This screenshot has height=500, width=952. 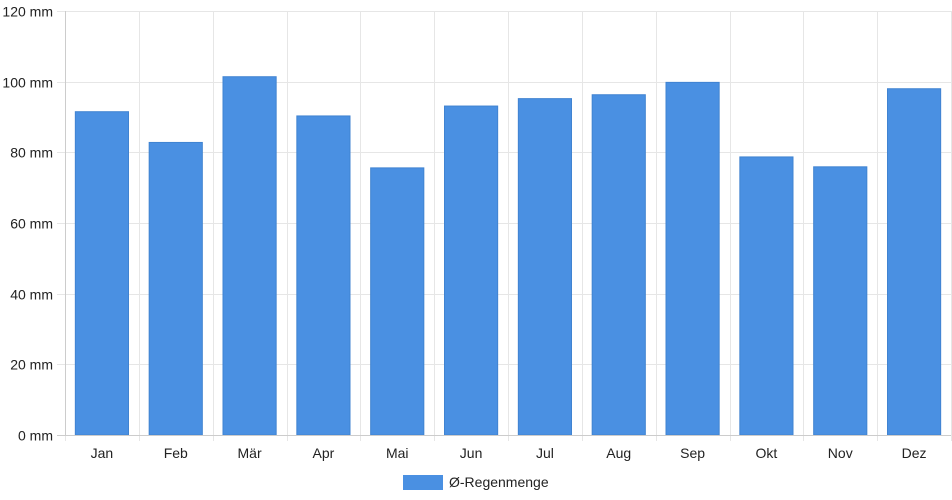 I want to click on y-tick-label: 20 mm, so click(x=31, y=365).